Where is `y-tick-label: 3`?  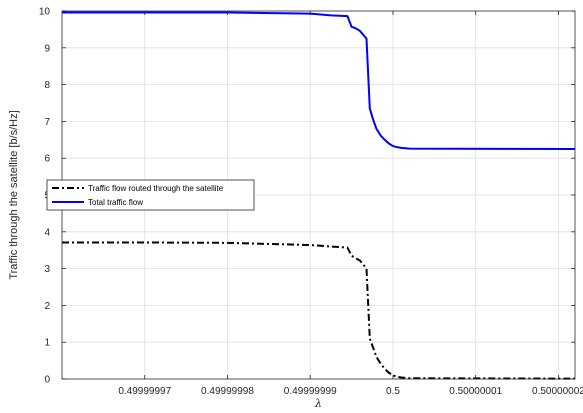 y-tick-label: 3 is located at coordinates (47, 269).